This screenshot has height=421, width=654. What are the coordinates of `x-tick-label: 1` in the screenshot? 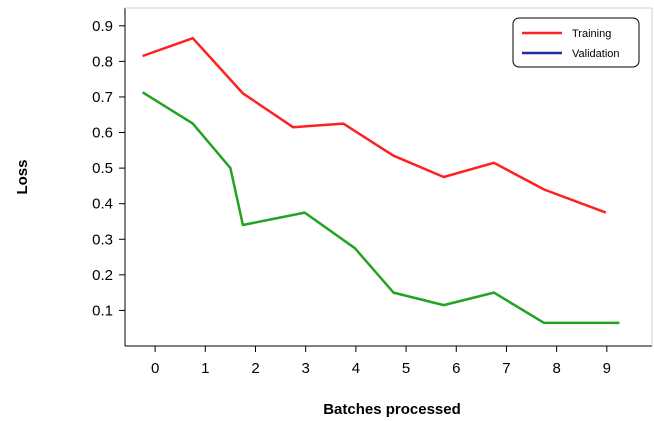 It's located at (205, 368).